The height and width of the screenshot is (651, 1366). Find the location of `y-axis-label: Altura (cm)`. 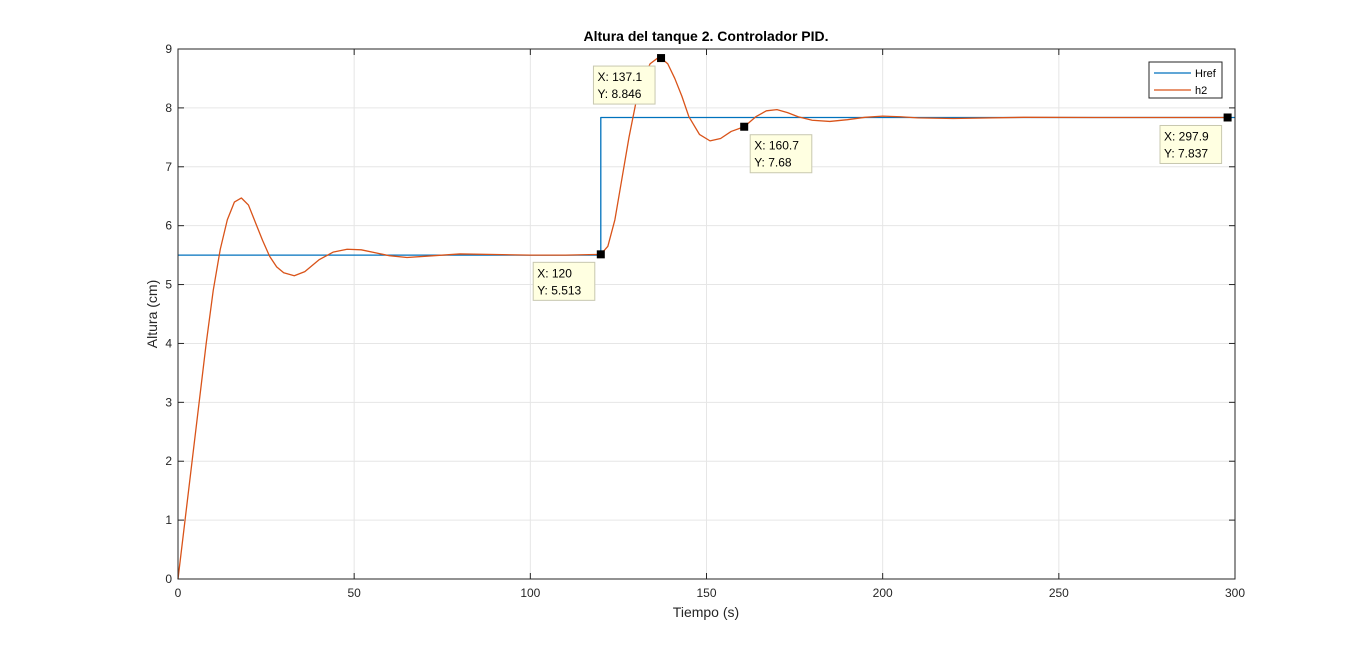

y-axis-label: Altura (cm) is located at coordinates (152, 314).